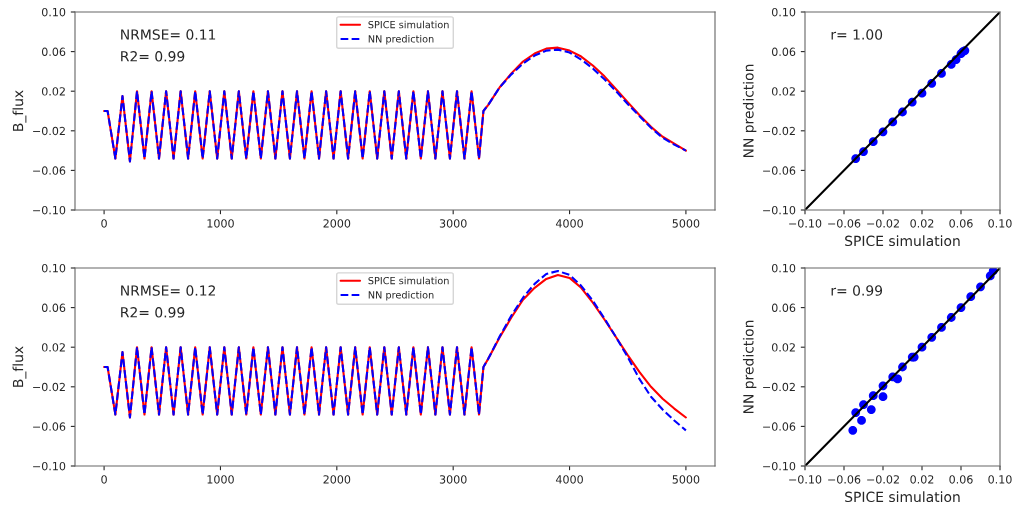  Describe the element at coordinates (168, 34) in the screenshot. I see `annotation: NRMSE= 0.11` at that location.